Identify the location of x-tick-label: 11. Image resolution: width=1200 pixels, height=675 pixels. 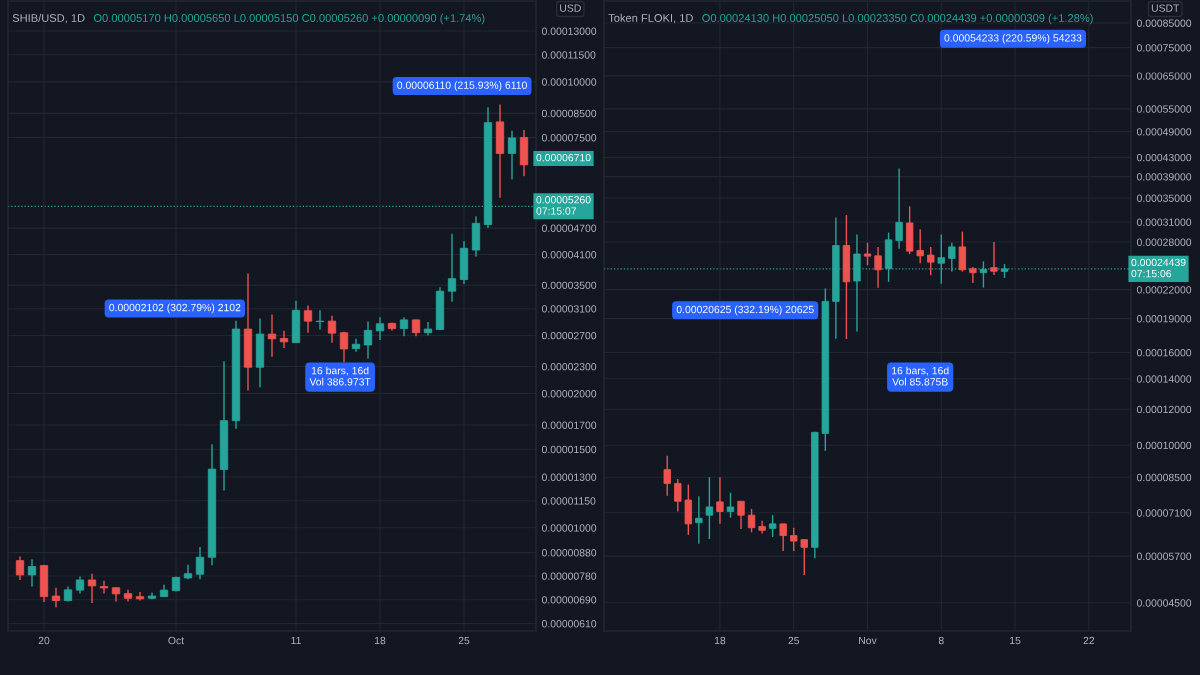
(296, 640).